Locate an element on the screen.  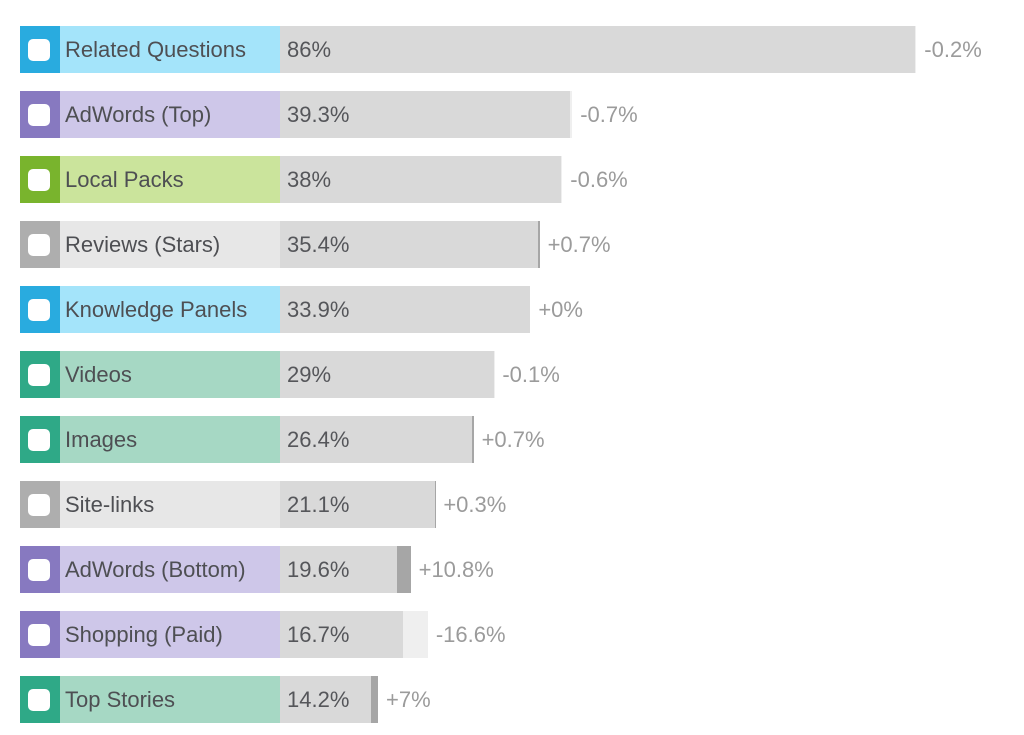
change-value: +0.3% is located at coordinates (475, 504).